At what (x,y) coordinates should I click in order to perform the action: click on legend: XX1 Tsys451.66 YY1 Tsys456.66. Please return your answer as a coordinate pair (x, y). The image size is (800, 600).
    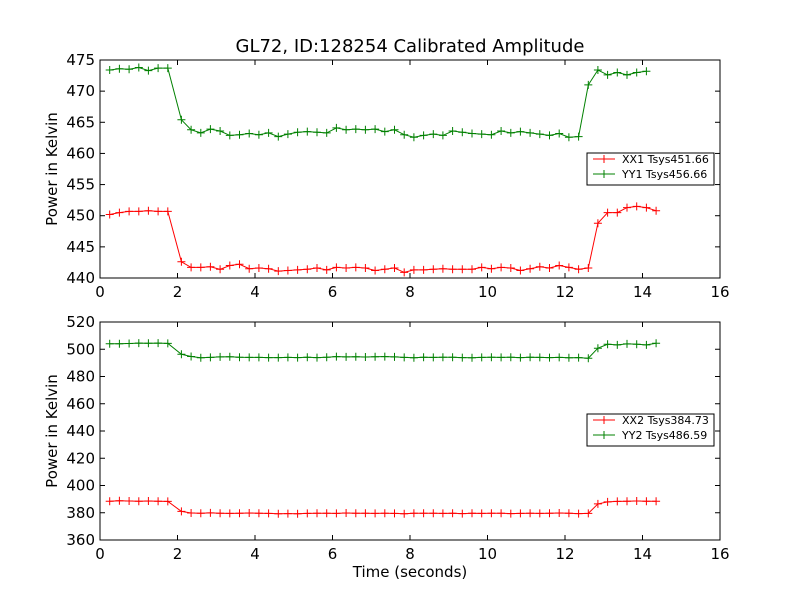
    Looking at the image, I should click on (650, 169).